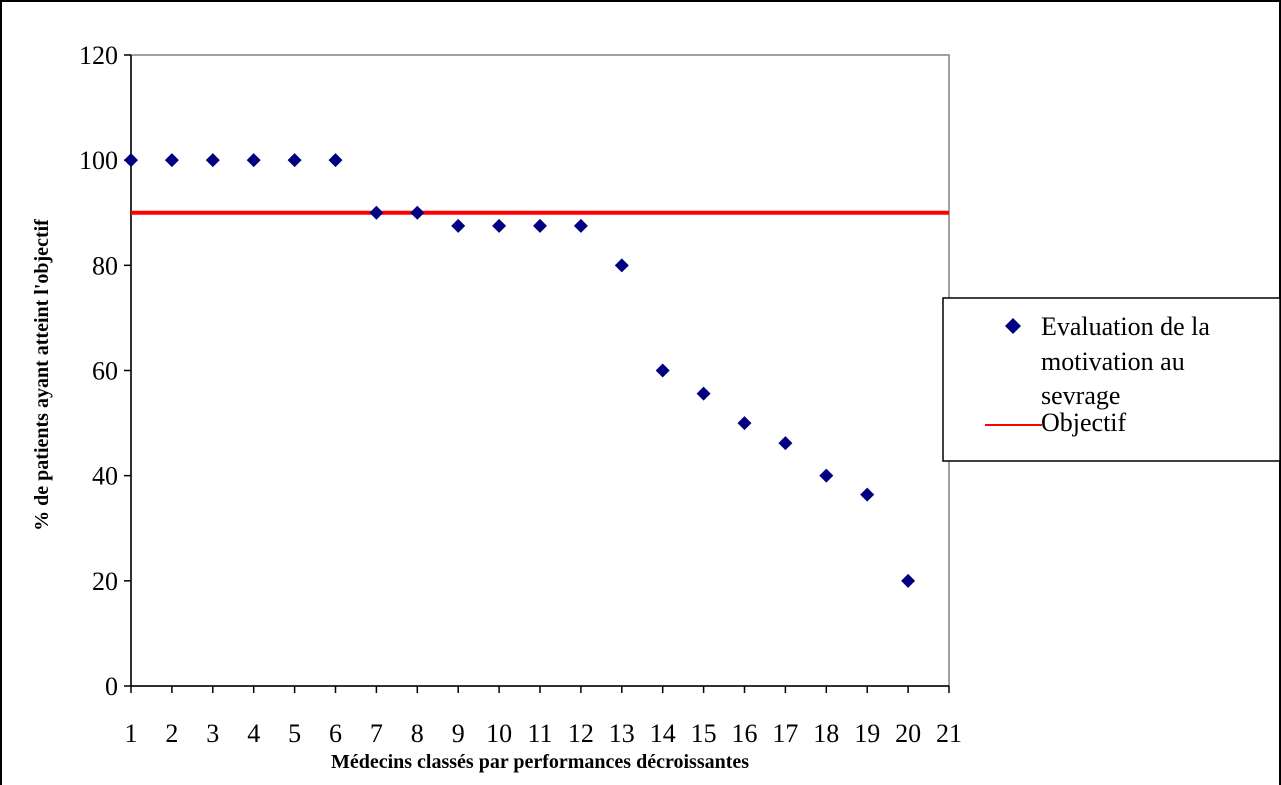  Describe the element at coordinates (105, 265) in the screenshot. I see `y-tick-label: 80` at that location.